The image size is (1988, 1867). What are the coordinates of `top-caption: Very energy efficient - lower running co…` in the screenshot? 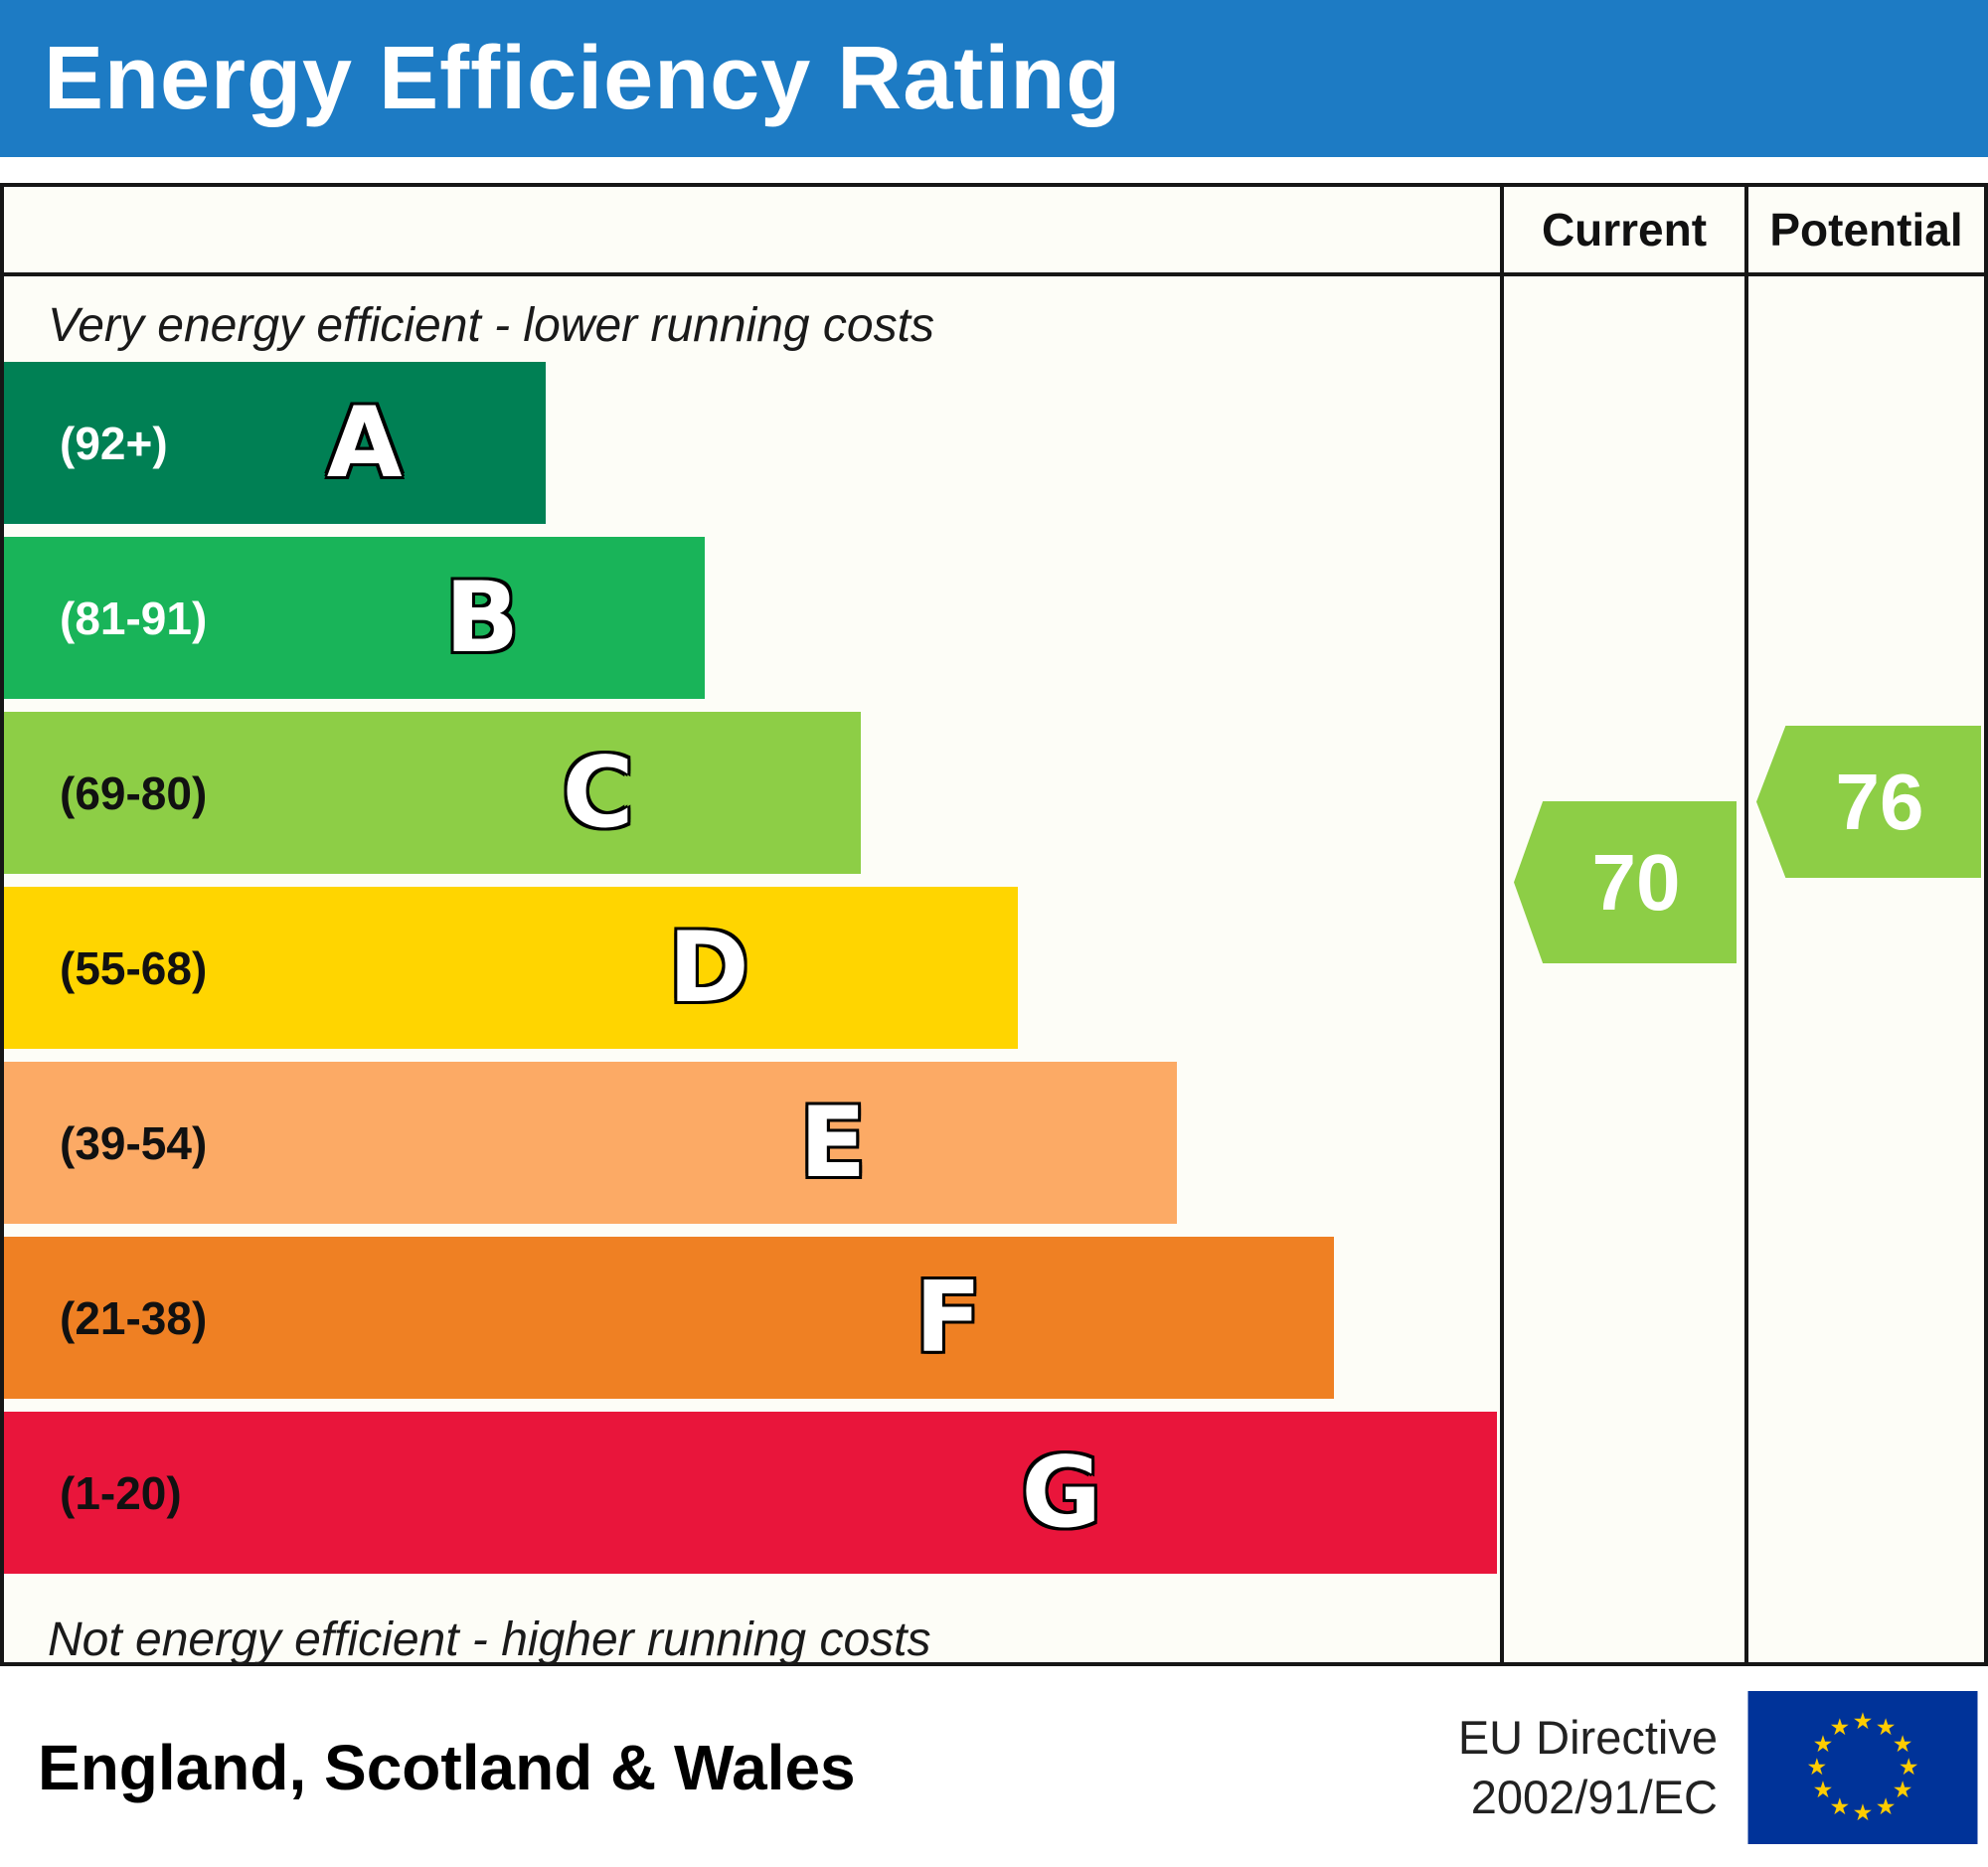 It's located at (491, 325).